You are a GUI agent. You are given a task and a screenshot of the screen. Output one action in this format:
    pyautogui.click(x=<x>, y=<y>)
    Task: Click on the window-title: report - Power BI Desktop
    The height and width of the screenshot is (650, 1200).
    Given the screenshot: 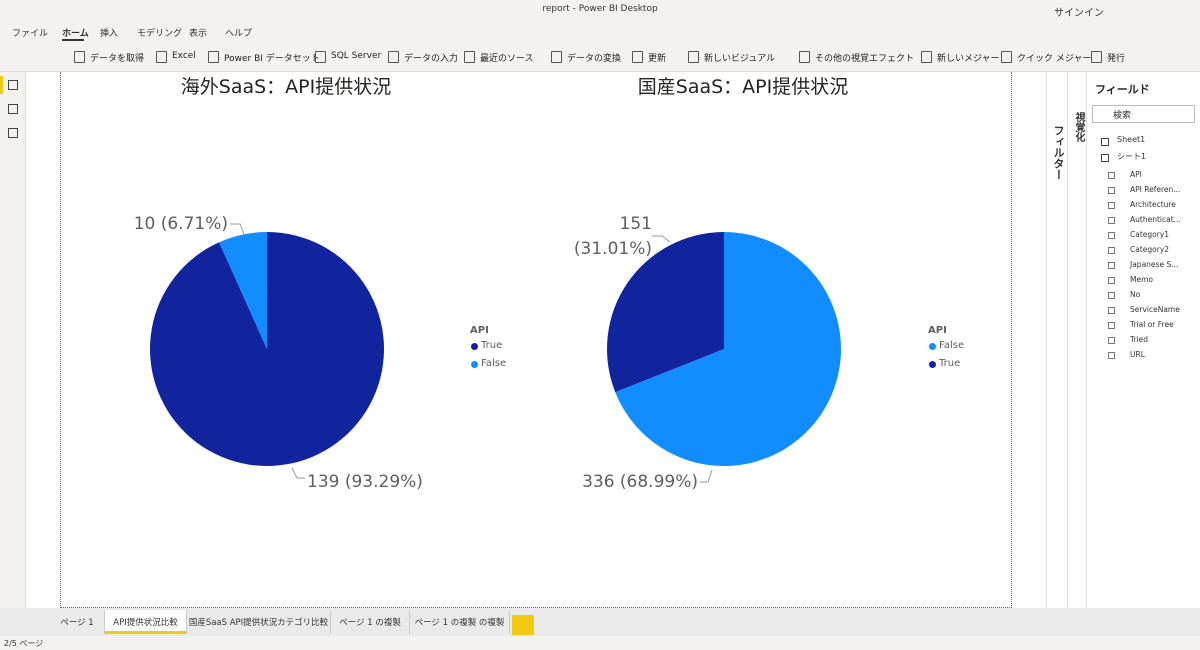 What is the action you would take?
    pyautogui.click(x=600, y=9)
    